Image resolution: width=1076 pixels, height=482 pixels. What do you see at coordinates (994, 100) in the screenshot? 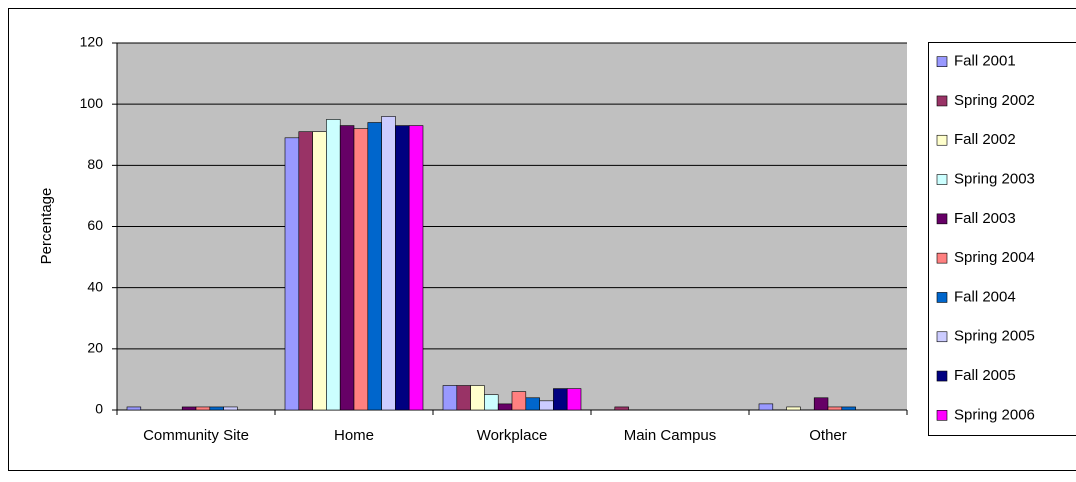
I see `legend-label: Spring 2002` at bounding box center [994, 100].